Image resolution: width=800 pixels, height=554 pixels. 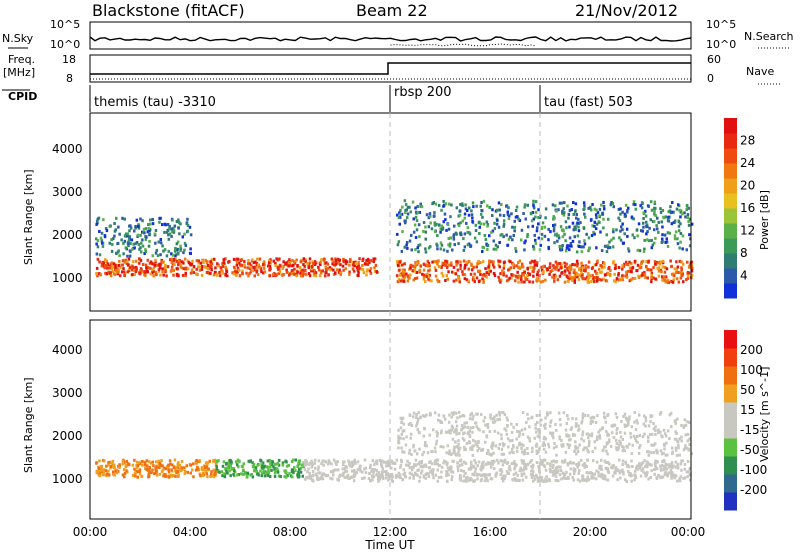 What do you see at coordinates (730, 393) in the screenshot?
I see `colorbar-segment` at bounding box center [730, 393].